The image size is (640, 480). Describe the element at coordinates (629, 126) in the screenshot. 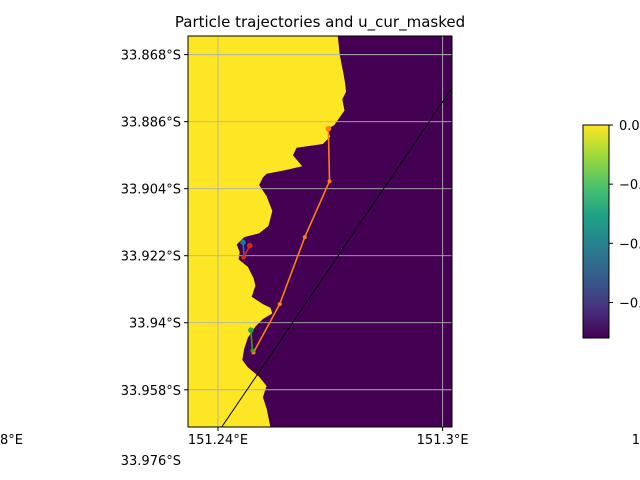

I see `colorbar-tick-label: 0.0` at that location.